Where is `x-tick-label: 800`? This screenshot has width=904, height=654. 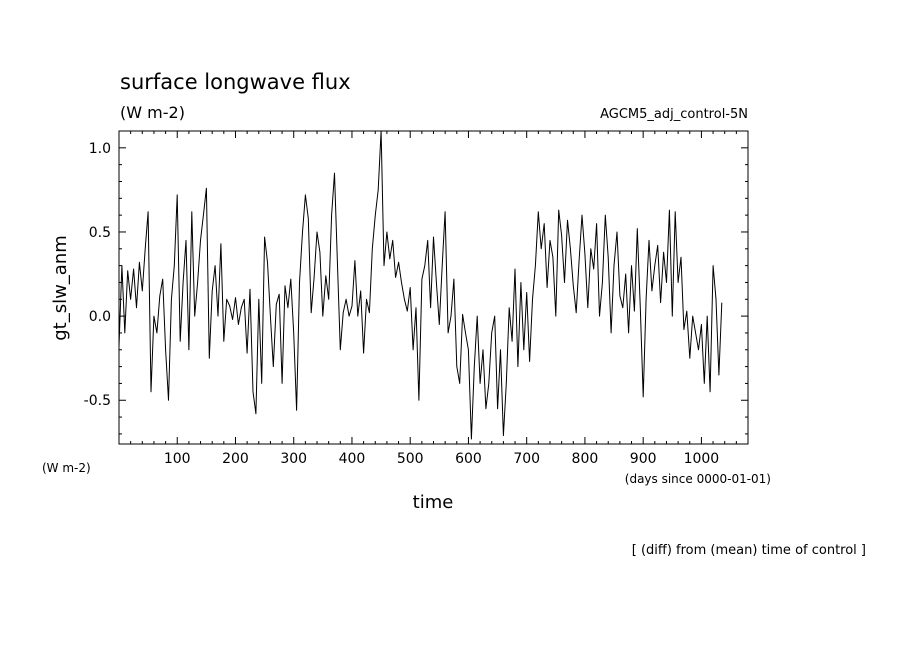 x-tick-label: 800 is located at coordinates (585, 459).